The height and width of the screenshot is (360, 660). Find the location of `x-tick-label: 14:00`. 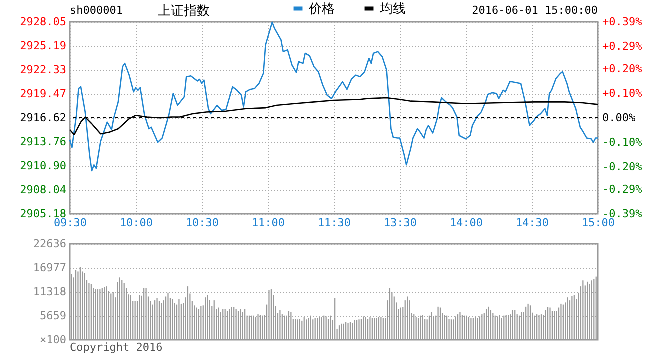

x-tick-label: 14:00 is located at coordinates (467, 223).